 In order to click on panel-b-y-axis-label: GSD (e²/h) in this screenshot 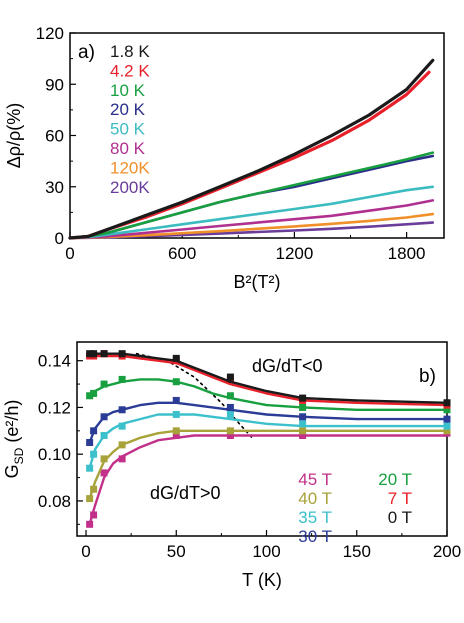, I will do `click(14, 439)`.